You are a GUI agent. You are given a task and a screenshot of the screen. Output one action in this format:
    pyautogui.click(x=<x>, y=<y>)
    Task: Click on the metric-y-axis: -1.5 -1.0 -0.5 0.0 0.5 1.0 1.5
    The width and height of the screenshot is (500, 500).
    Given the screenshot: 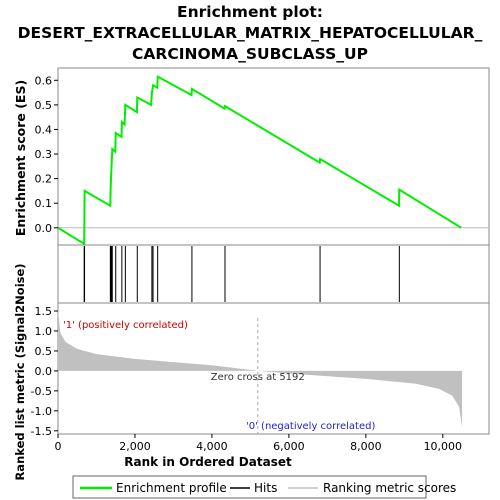 What is the action you would take?
    pyautogui.click(x=44, y=371)
    